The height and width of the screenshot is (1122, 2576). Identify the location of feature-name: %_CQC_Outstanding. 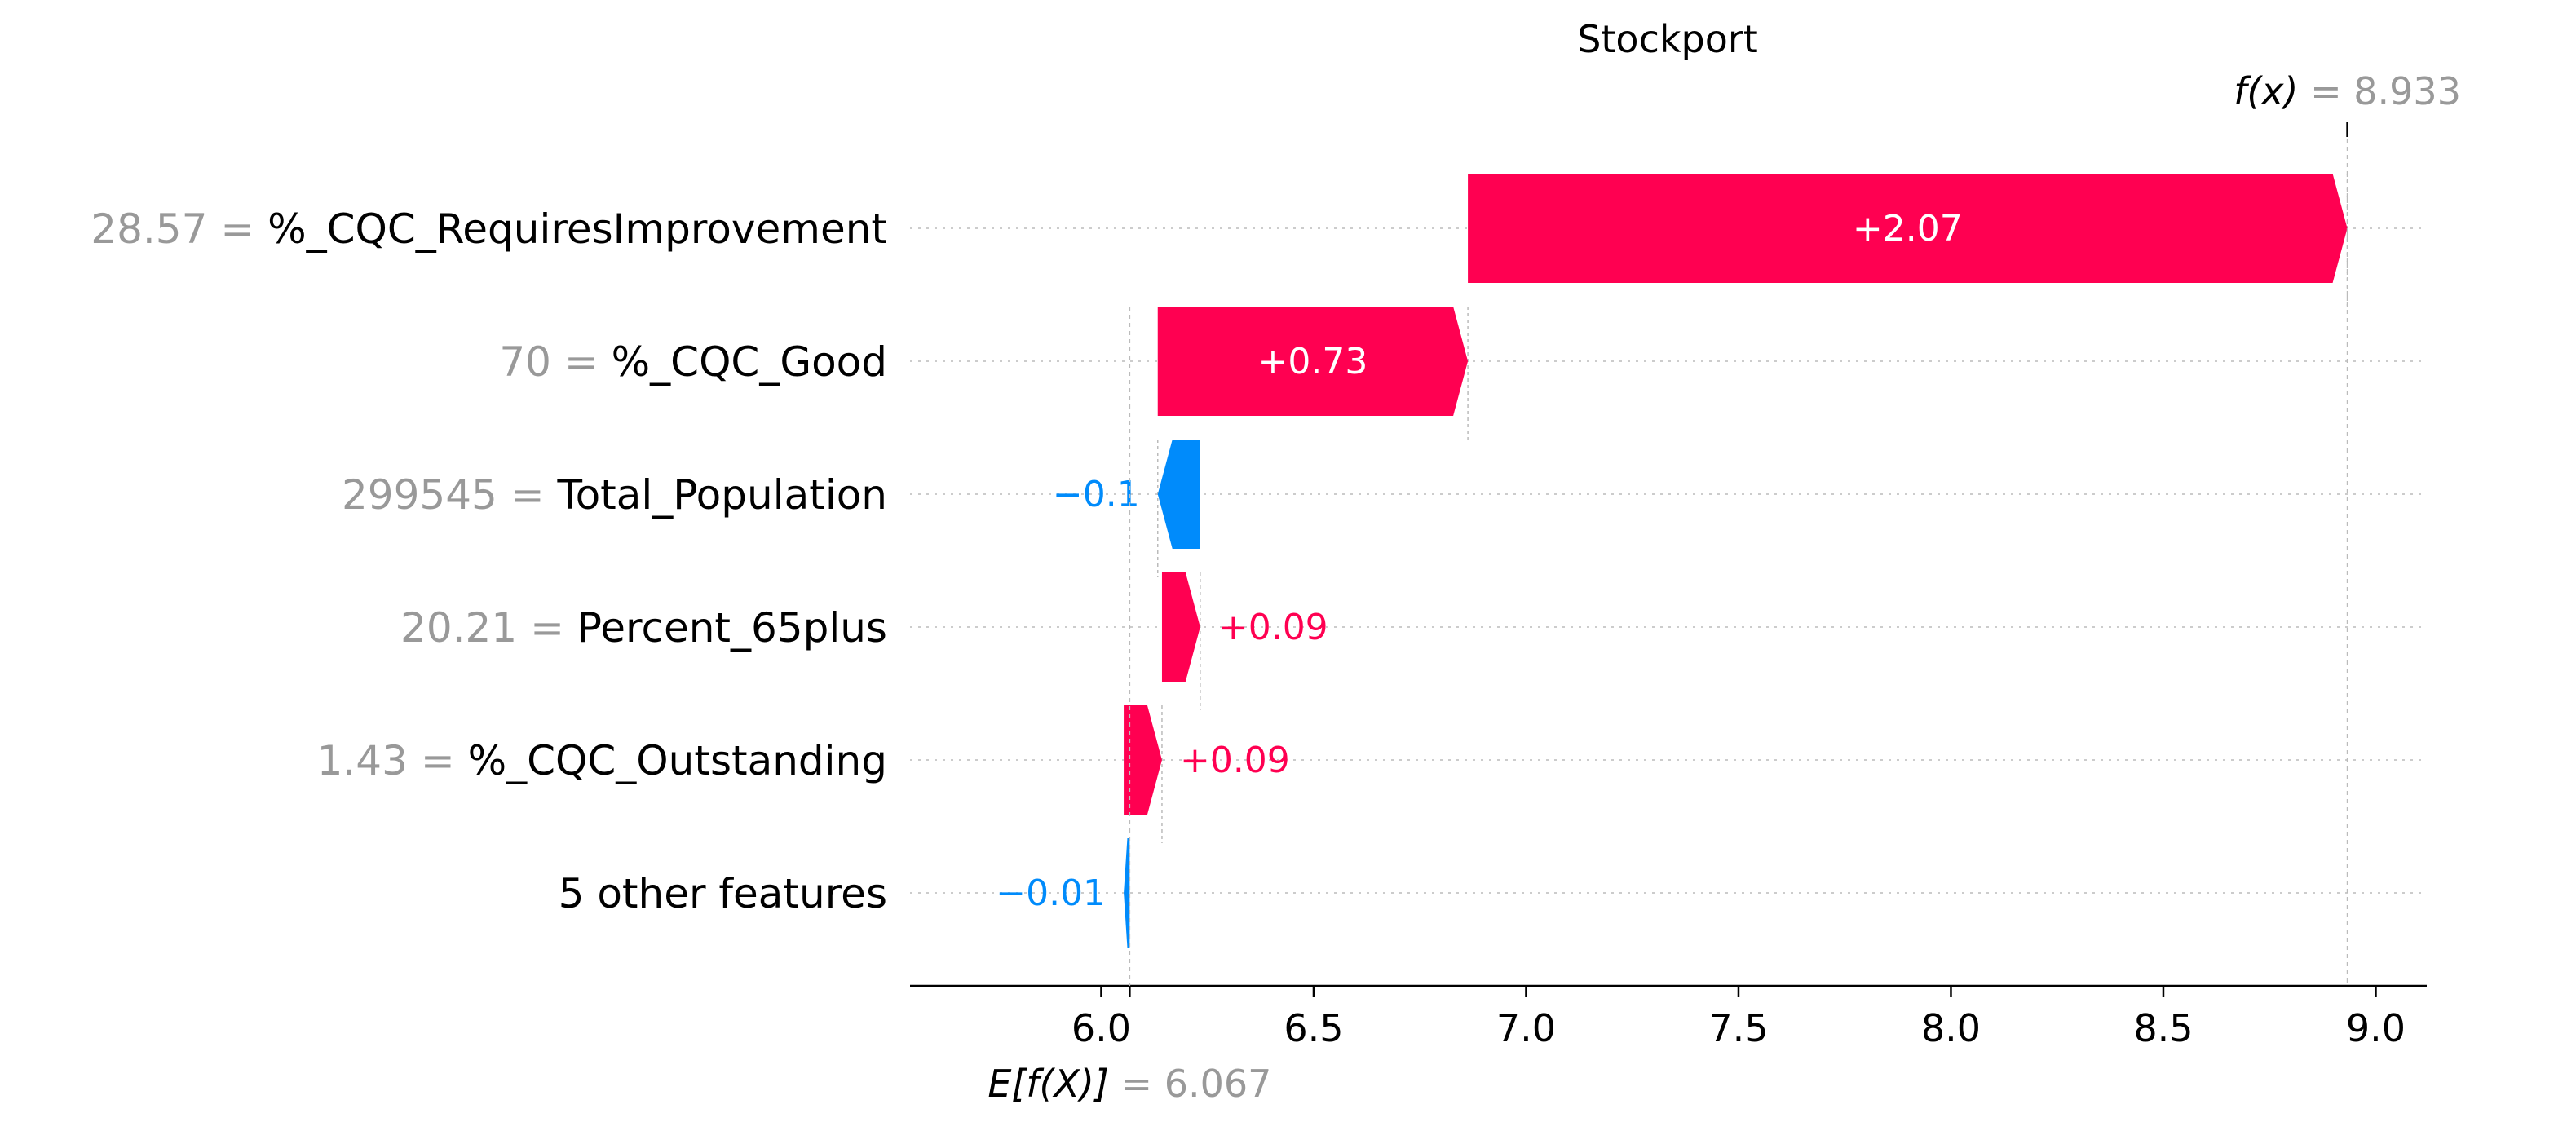
(677, 760).